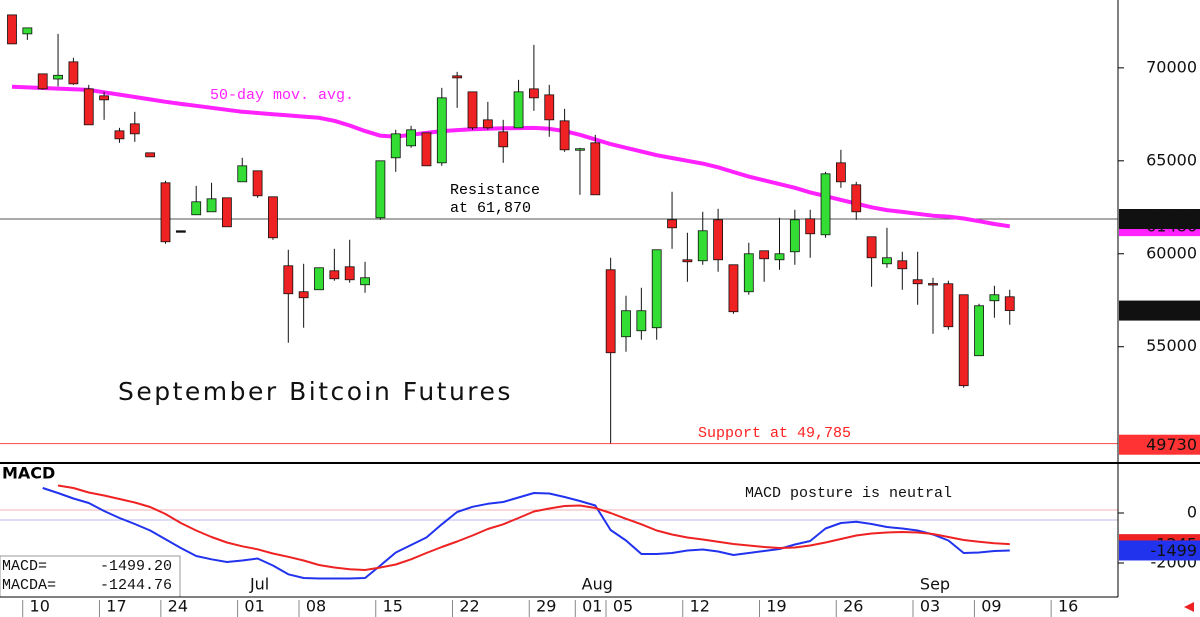 This screenshot has height=617, width=1200. I want to click on y-tick-label: 70000, so click(1171, 66).